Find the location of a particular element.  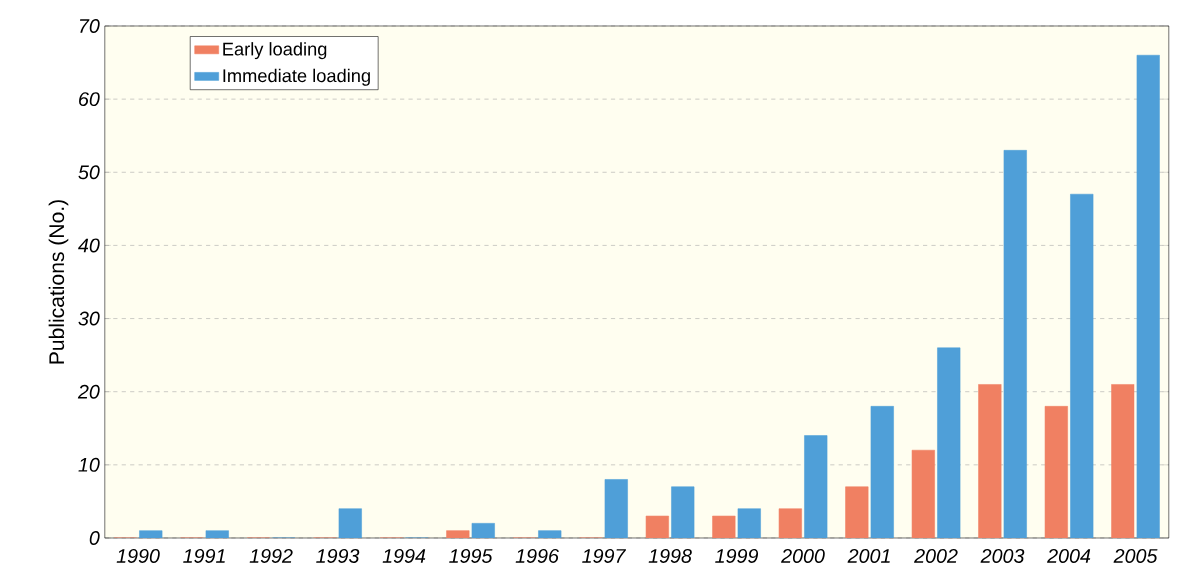

x-tick-label: 2003 is located at coordinates (1002, 555).